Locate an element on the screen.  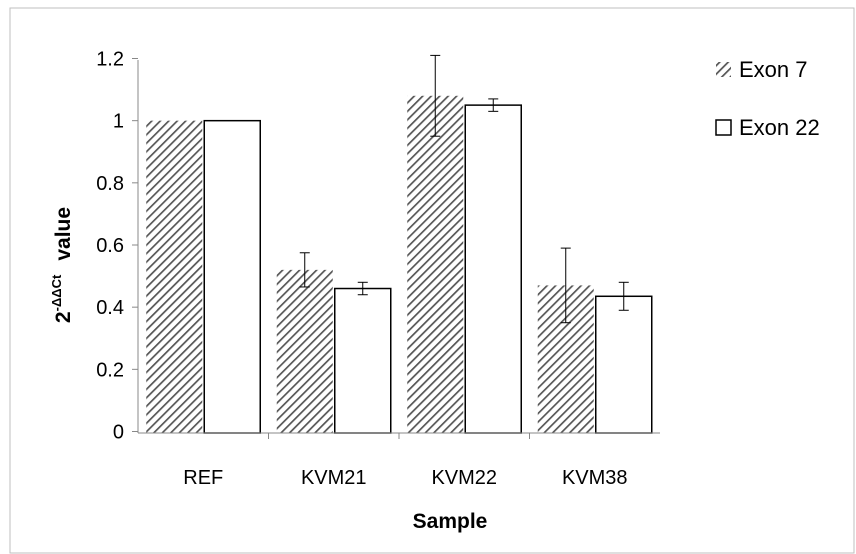
bar-exon-22-kvm21 is located at coordinates (363, 360).